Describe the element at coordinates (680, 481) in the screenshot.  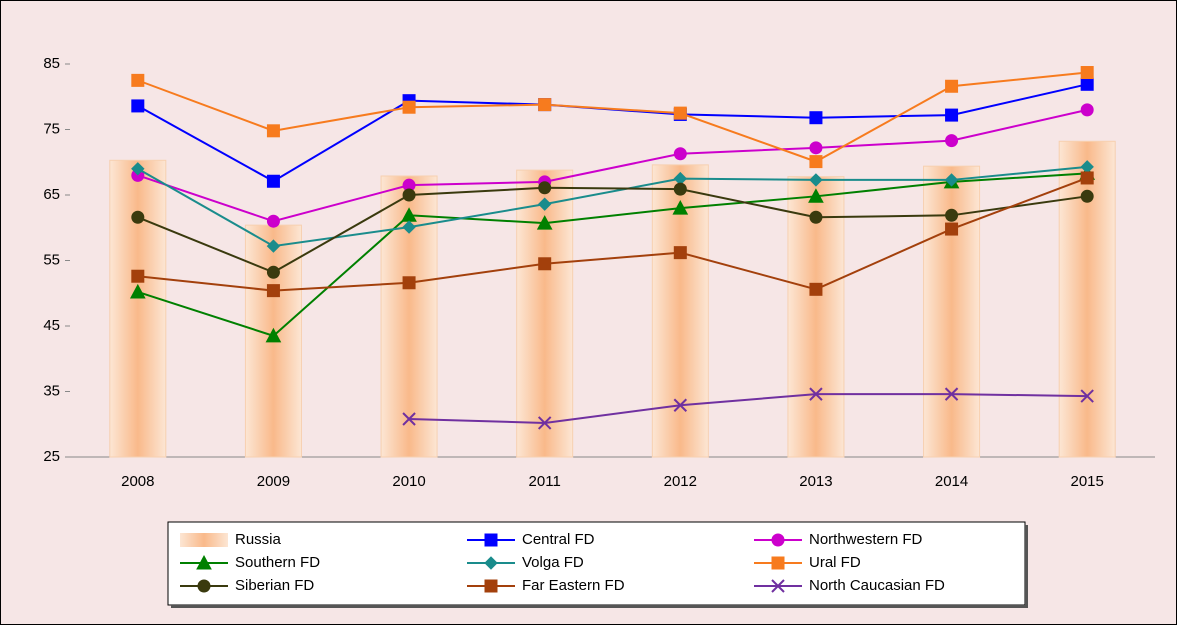
I see `x-tick-label: 2012` at that location.